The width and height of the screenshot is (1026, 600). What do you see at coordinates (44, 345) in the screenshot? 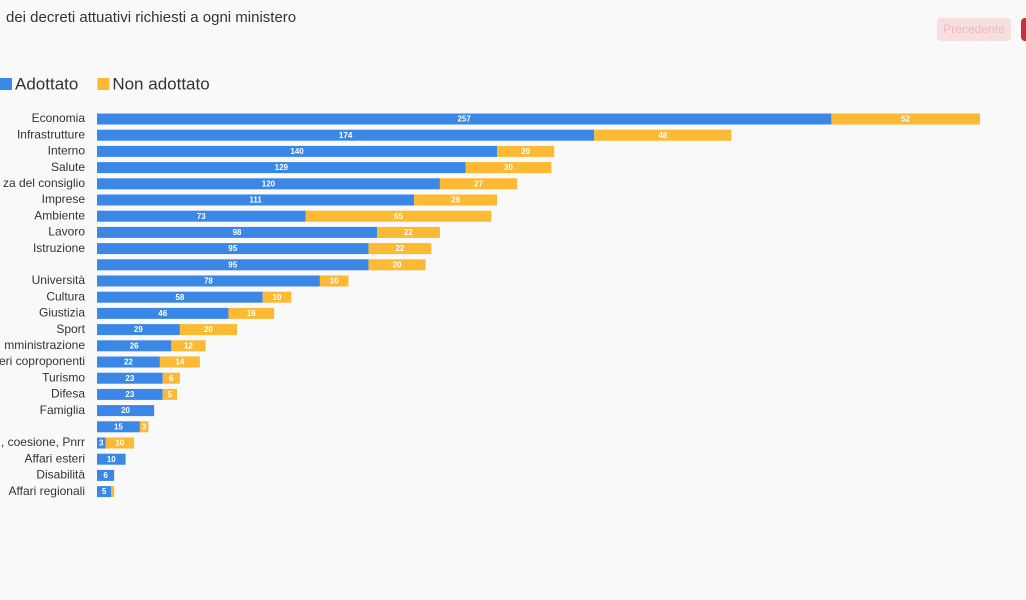
I see `y-tick-label: mministrazione` at bounding box center [44, 345].